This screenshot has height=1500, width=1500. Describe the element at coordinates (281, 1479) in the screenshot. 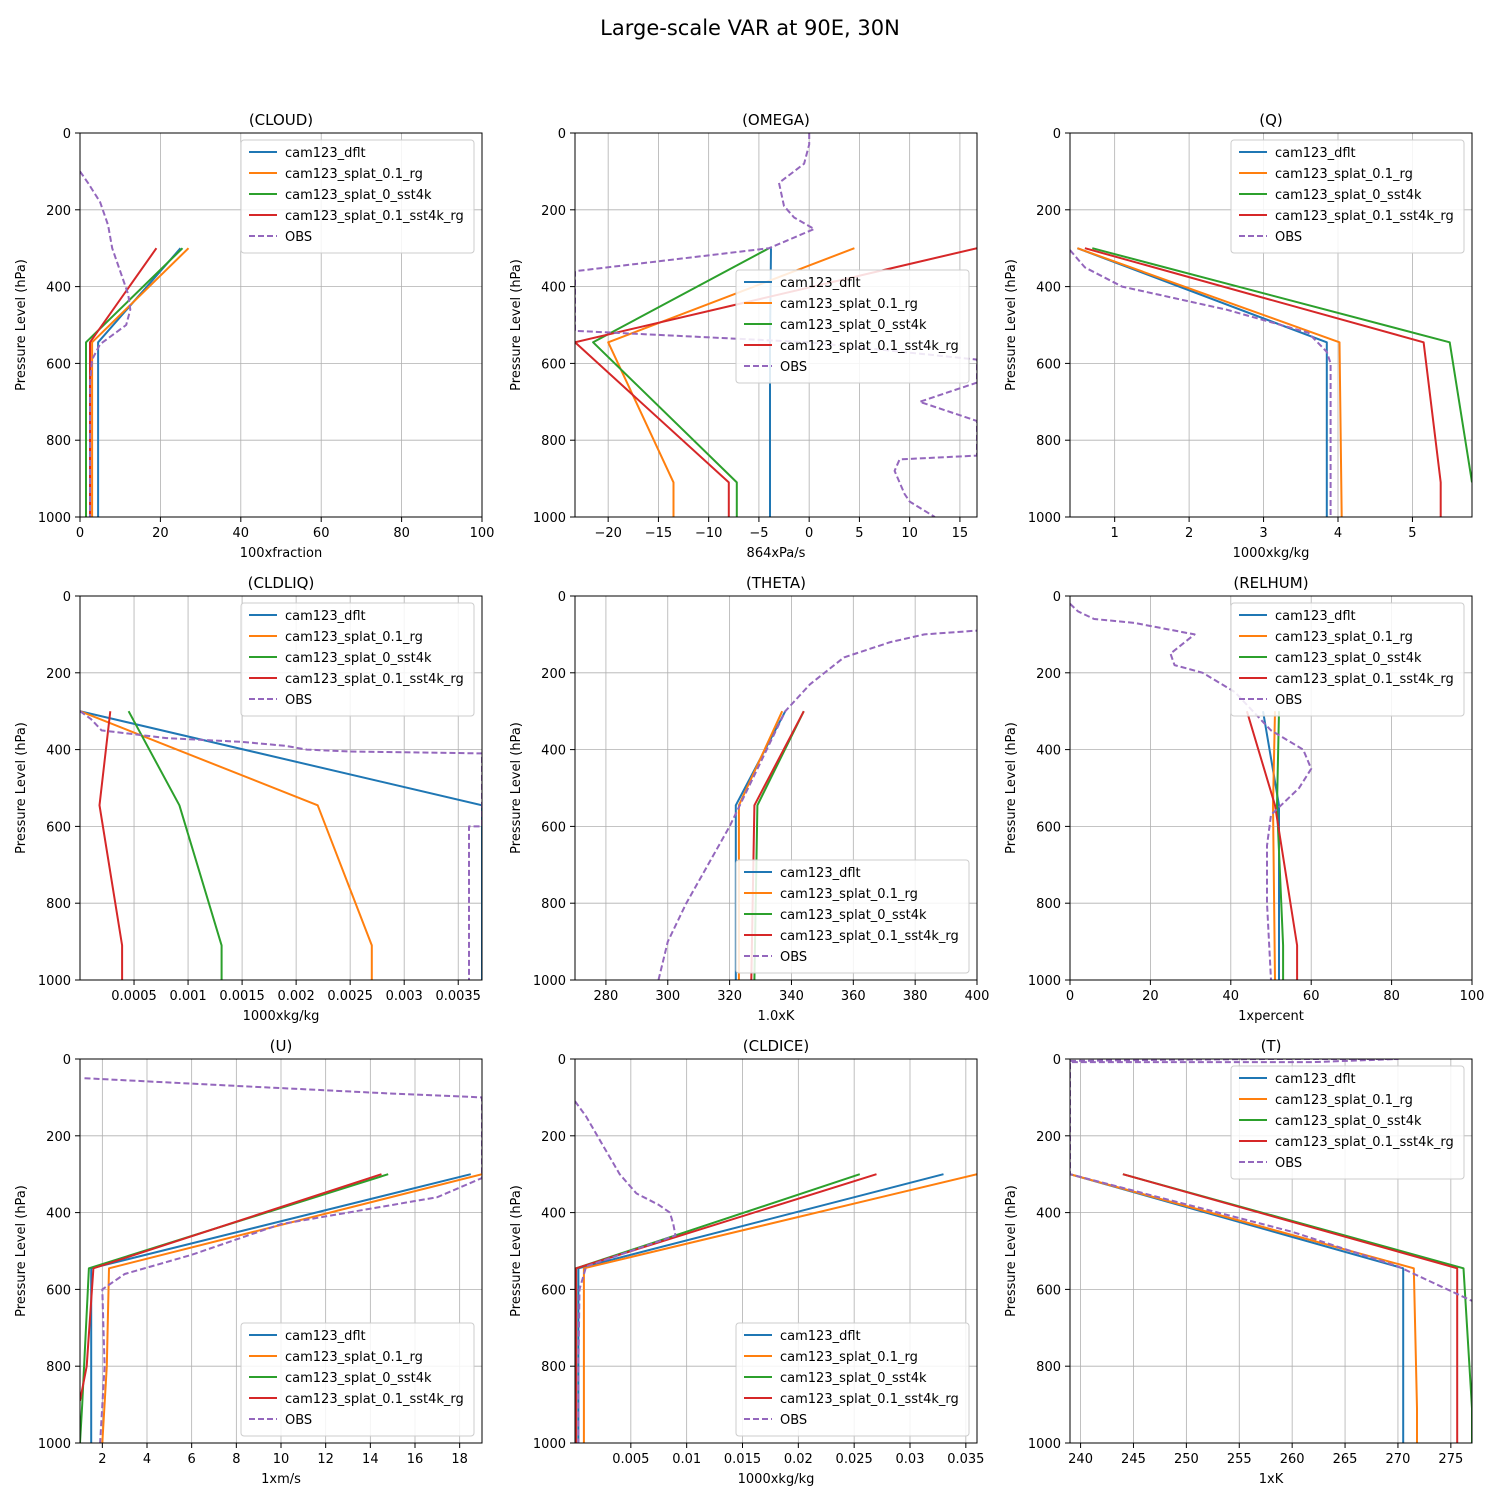

I see `x-axis-label: 1xm/s` at that location.